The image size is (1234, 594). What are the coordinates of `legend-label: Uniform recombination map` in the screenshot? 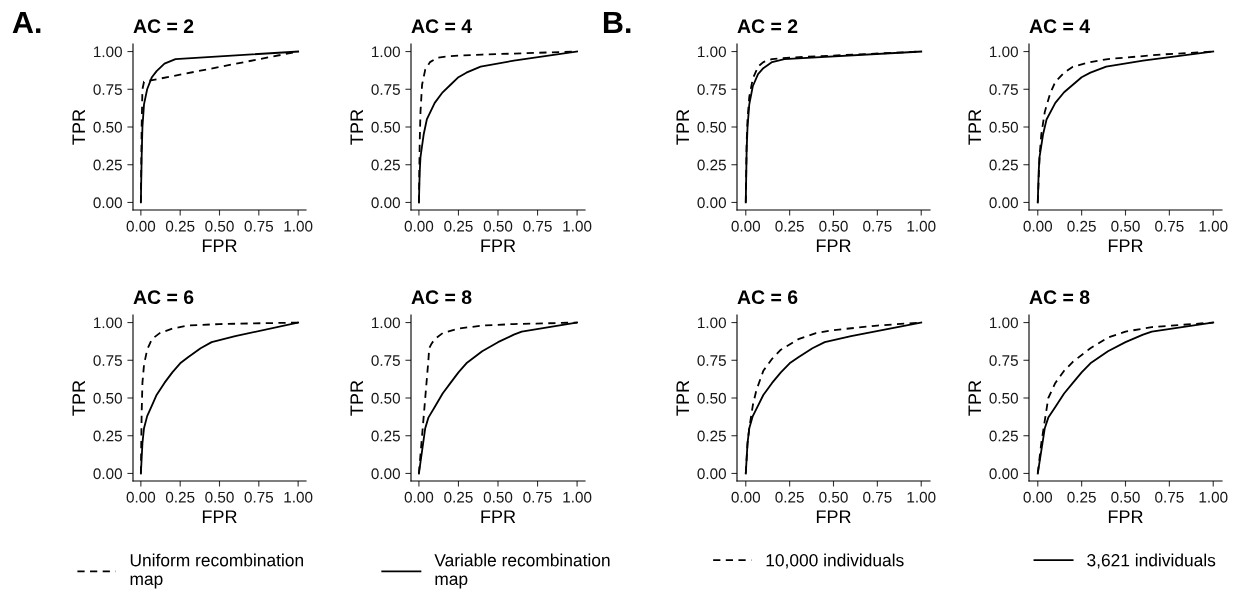 It's located at (216, 571).